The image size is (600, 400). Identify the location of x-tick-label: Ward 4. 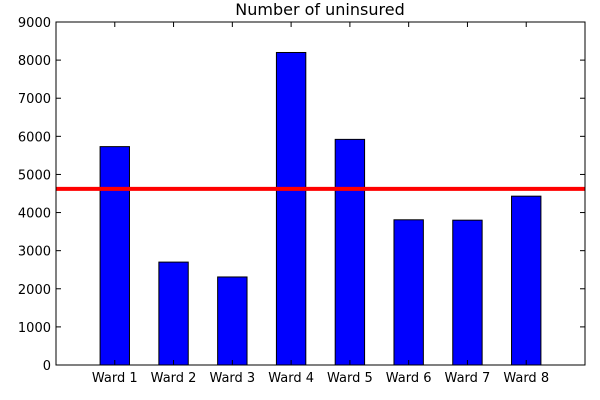
(291, 378).